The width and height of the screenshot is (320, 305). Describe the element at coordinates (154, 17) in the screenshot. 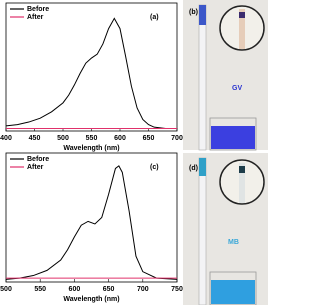

I see `panel-label: (a)` at that location.